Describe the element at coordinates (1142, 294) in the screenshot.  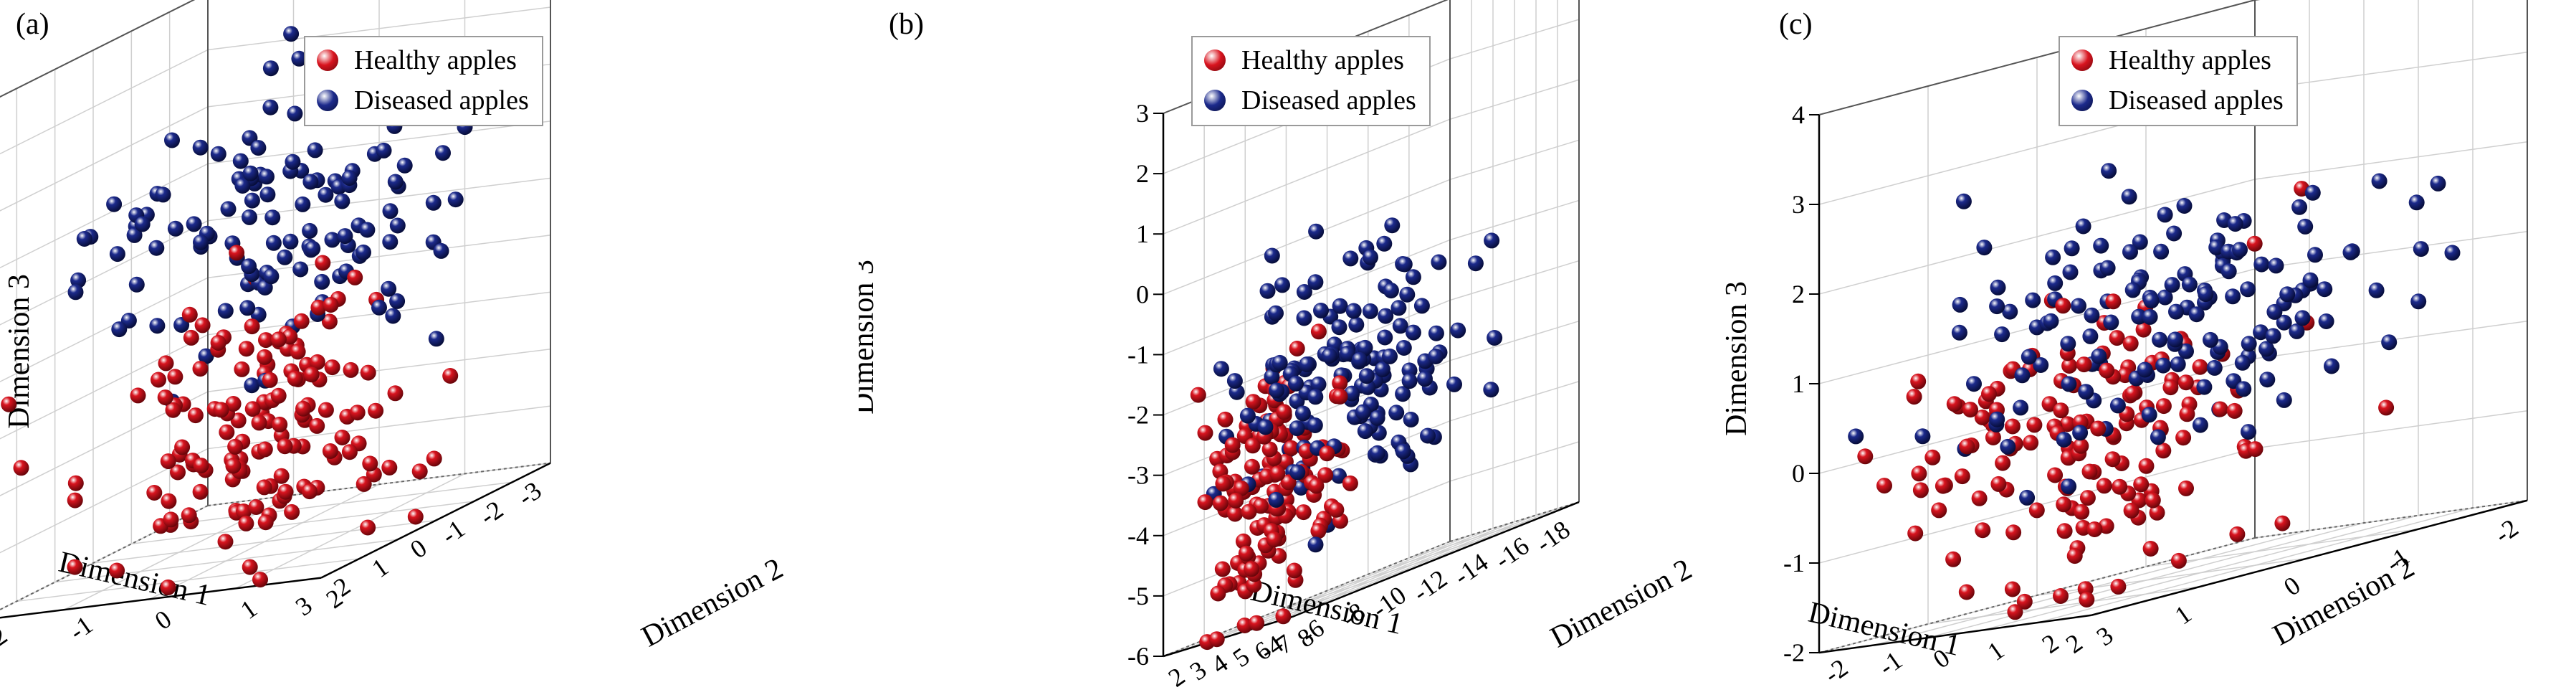
I see `z-tick-label: 0` at that location.